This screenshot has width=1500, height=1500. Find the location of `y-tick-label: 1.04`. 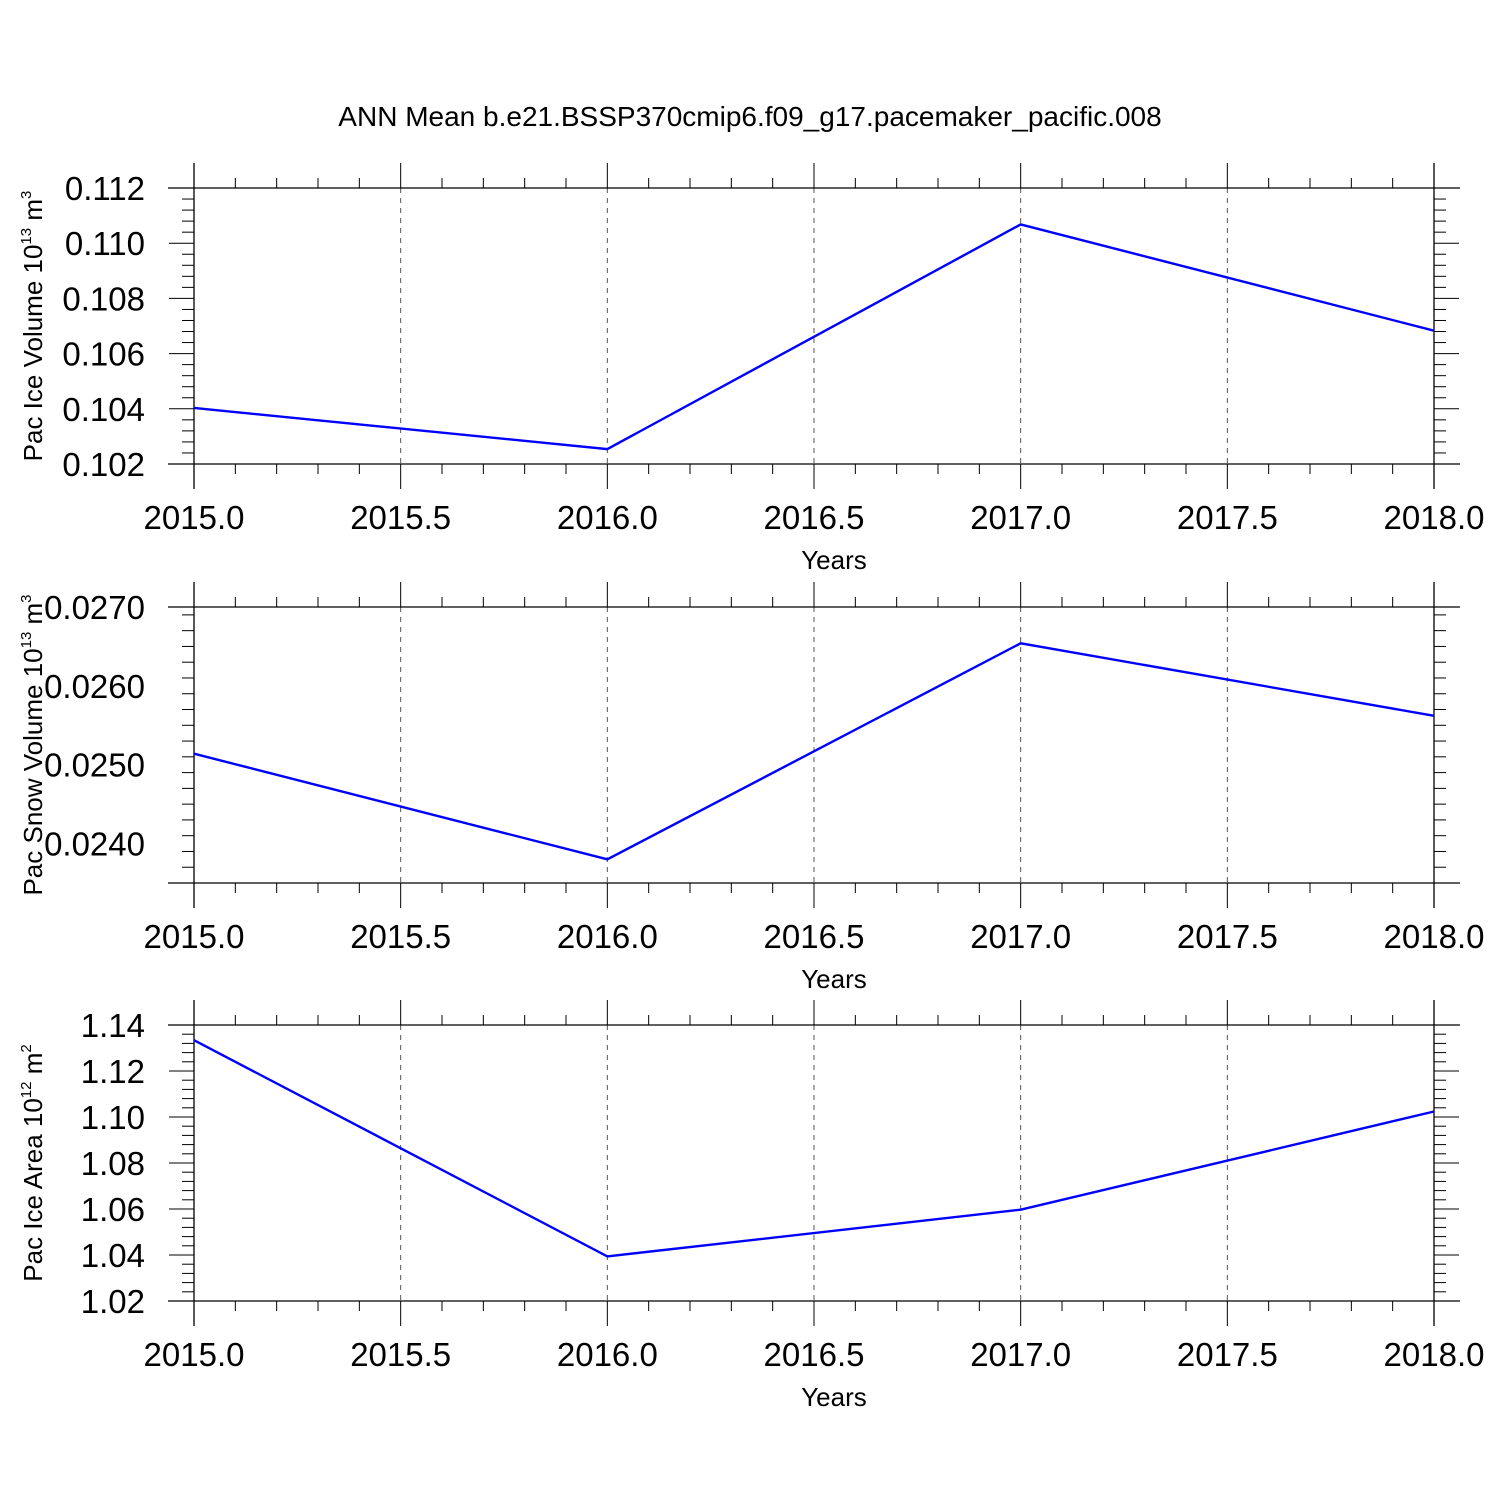

y-tick-label: 1.04 is located at coordinates (113, 1255).